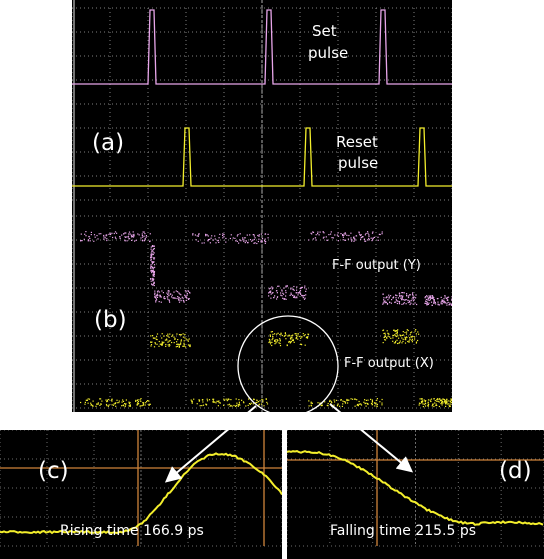  Describe the element at coordinates (323, 551) in the screenshot. I see `falling-timebase-readout: 100.0 ps/div` at that location.